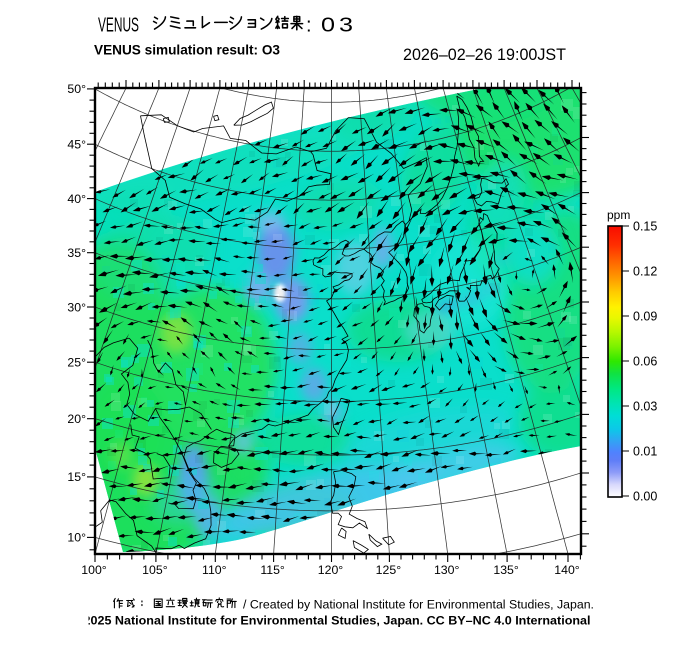 This screenshot has width=700, height=649. Describe the element at coordinates (76, 253) in the screenshot. I see `svg-text: 35°` at that location.